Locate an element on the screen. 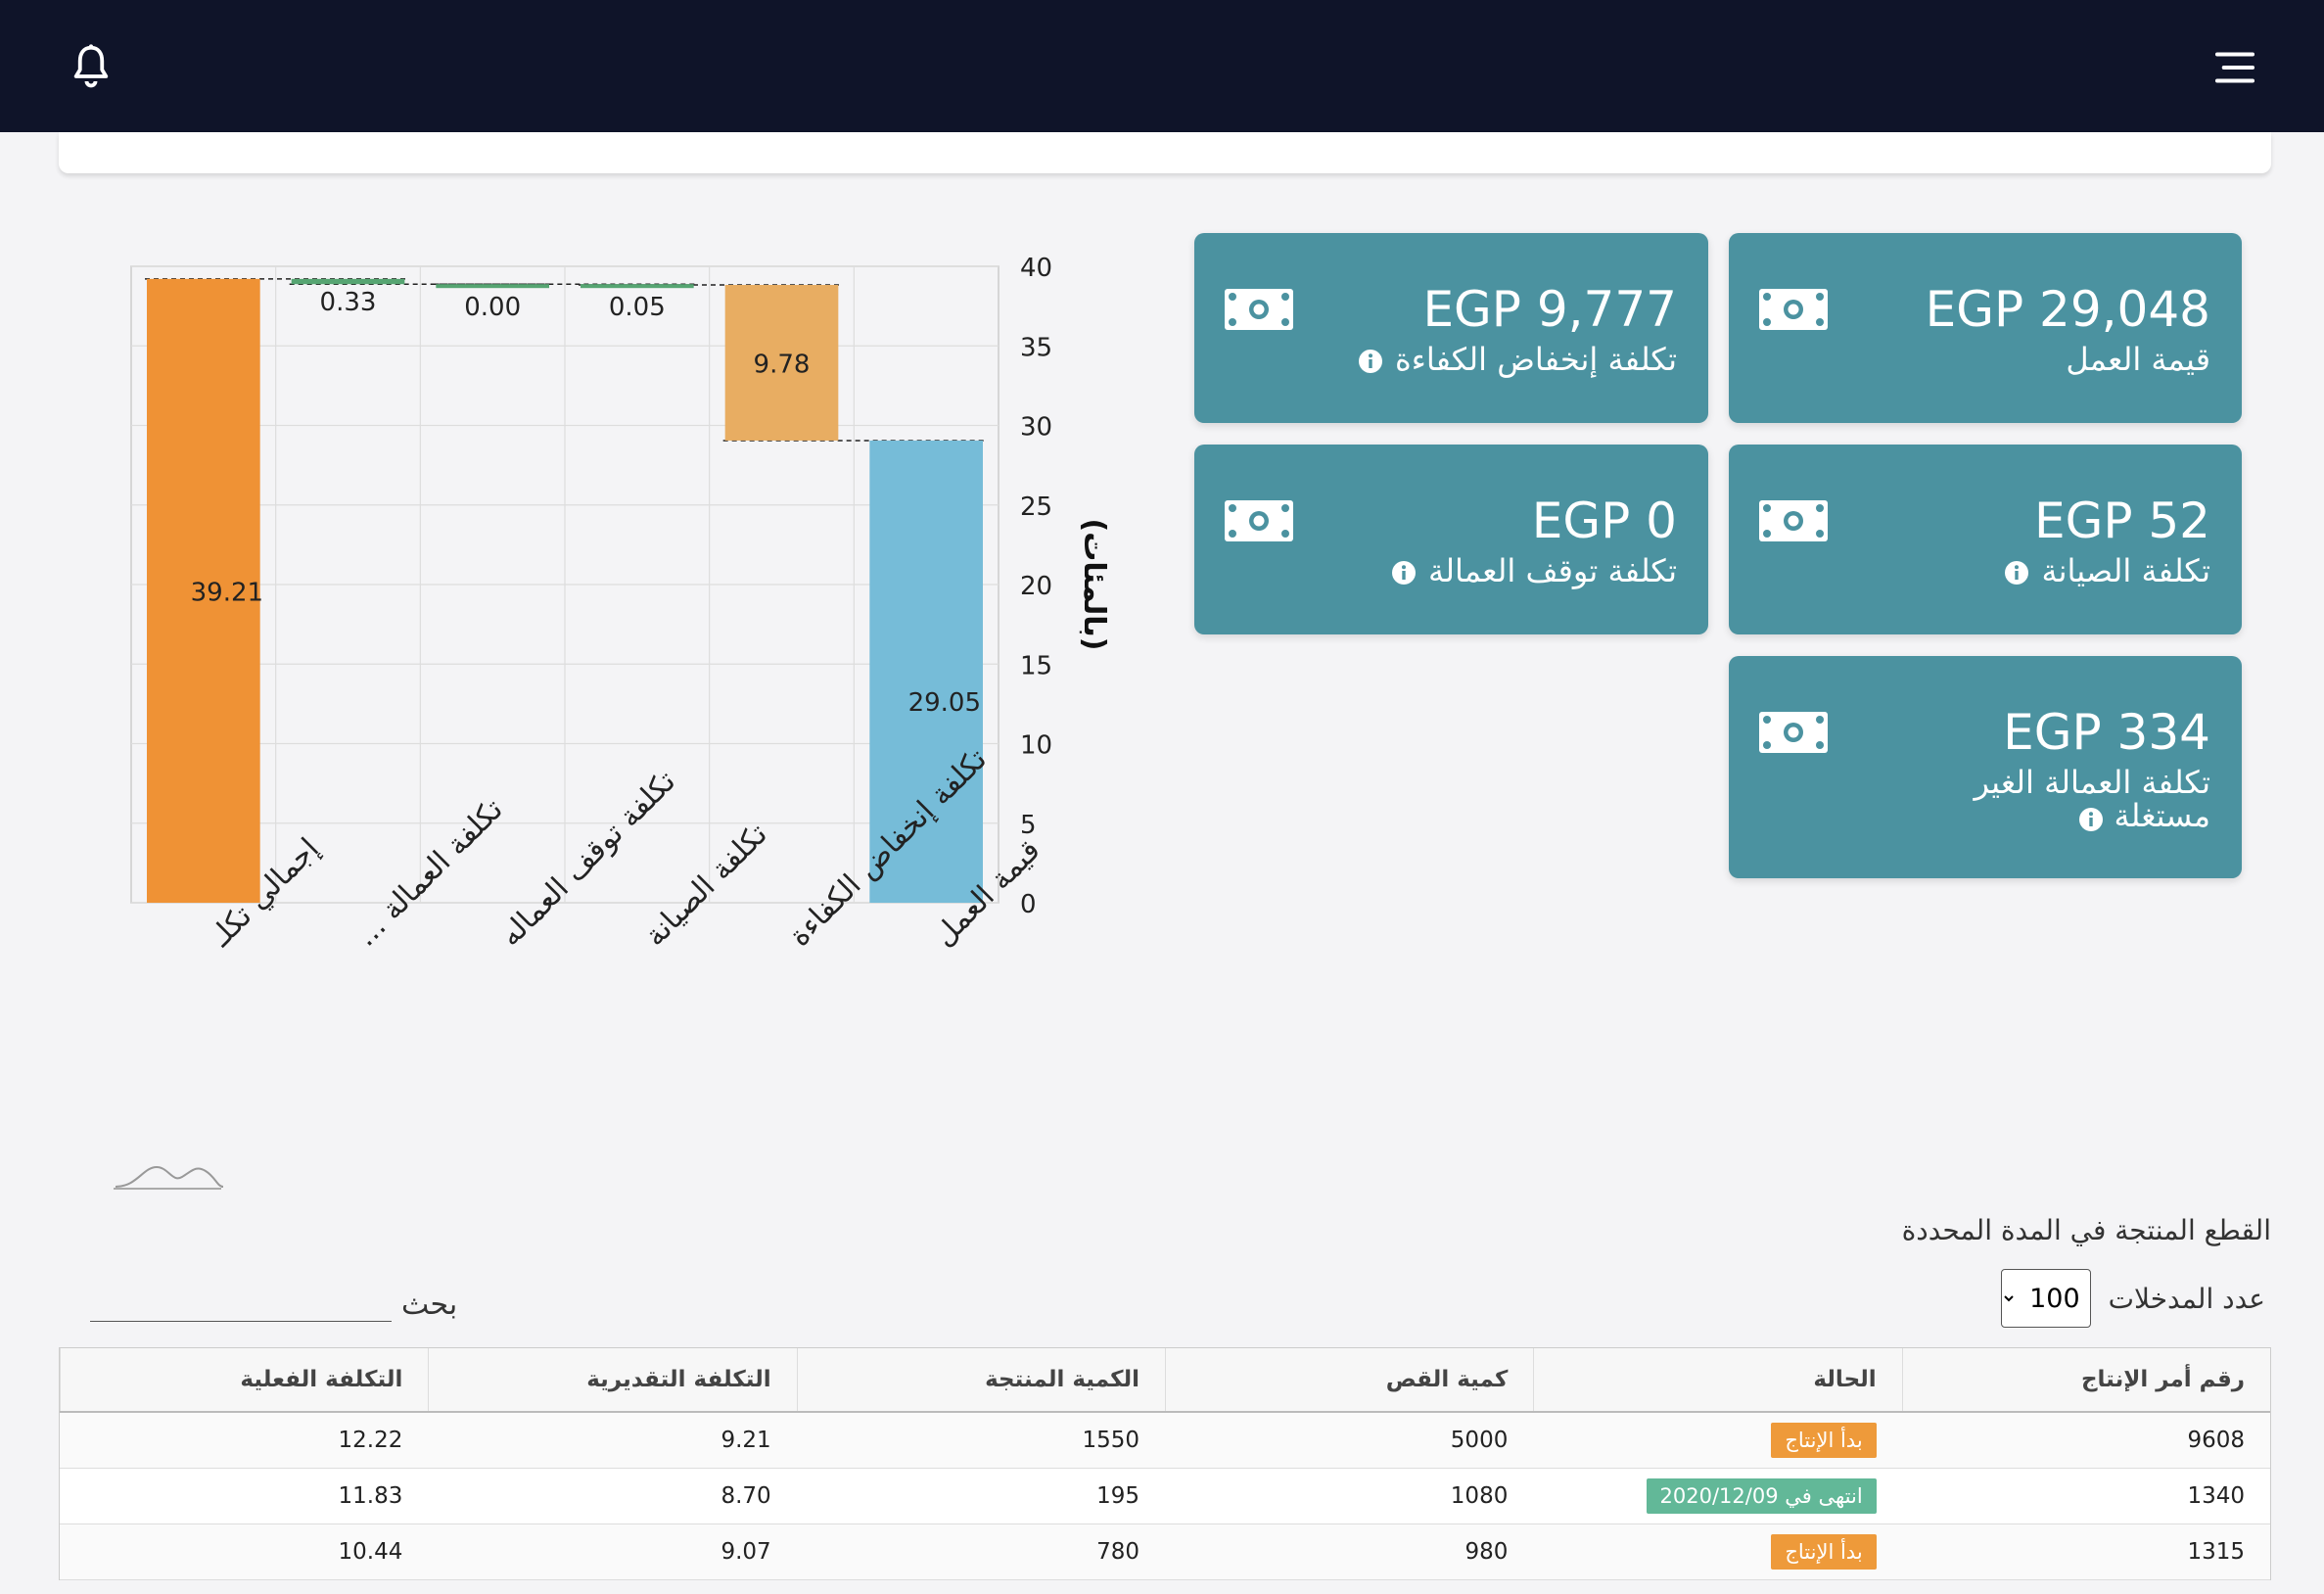 This screenshot has width=2324, height=1594. cell-produced-qty: 195 is located at coordinates (1118, 1496).